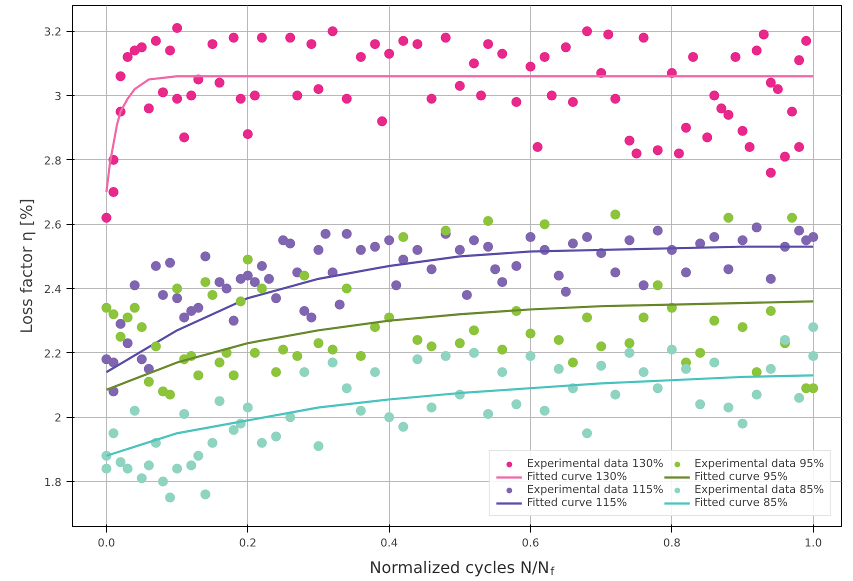 This screenshot has width=853, height=581. Describe the element at coordinates (531, 543) in the screenshot. I see `x-tick-label: 0.6` at that location.